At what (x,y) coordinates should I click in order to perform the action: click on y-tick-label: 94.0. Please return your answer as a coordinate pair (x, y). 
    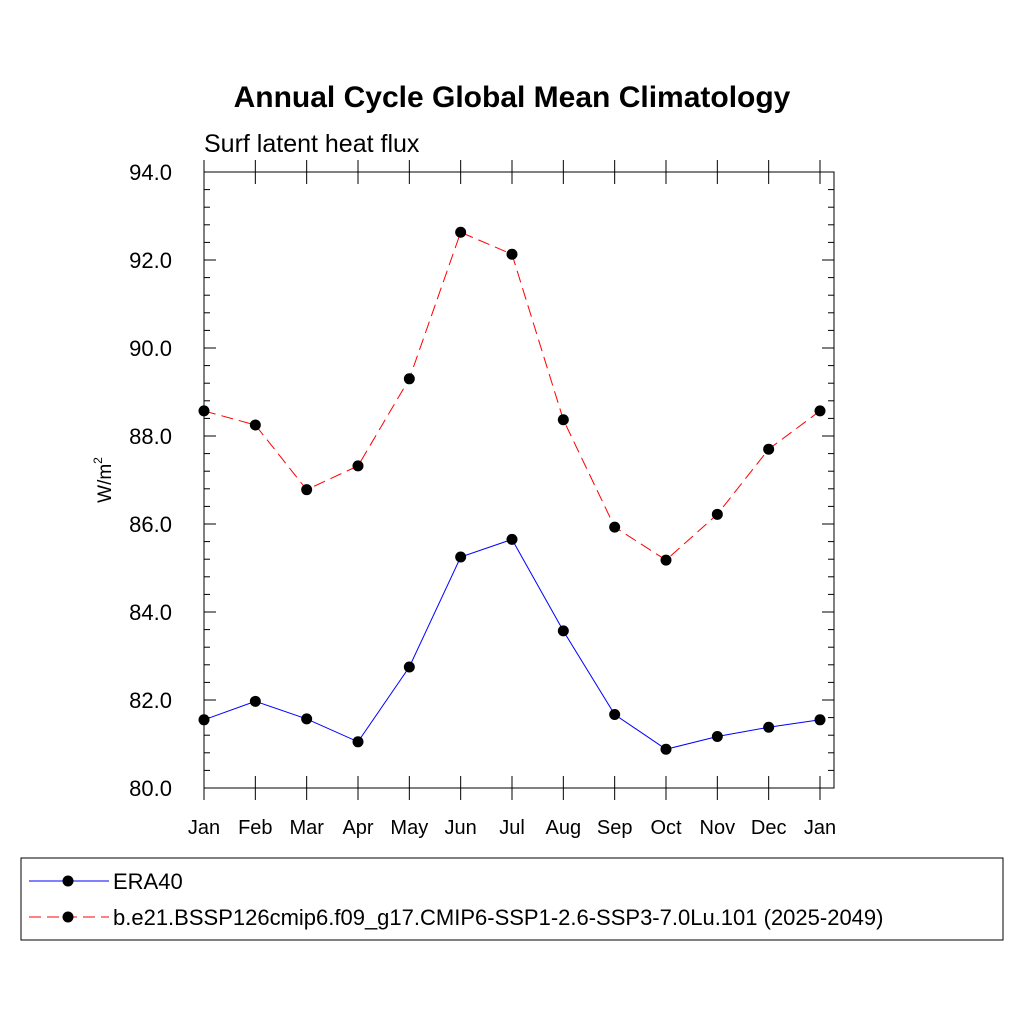
    Looking at the image, I should click on (150, 172).